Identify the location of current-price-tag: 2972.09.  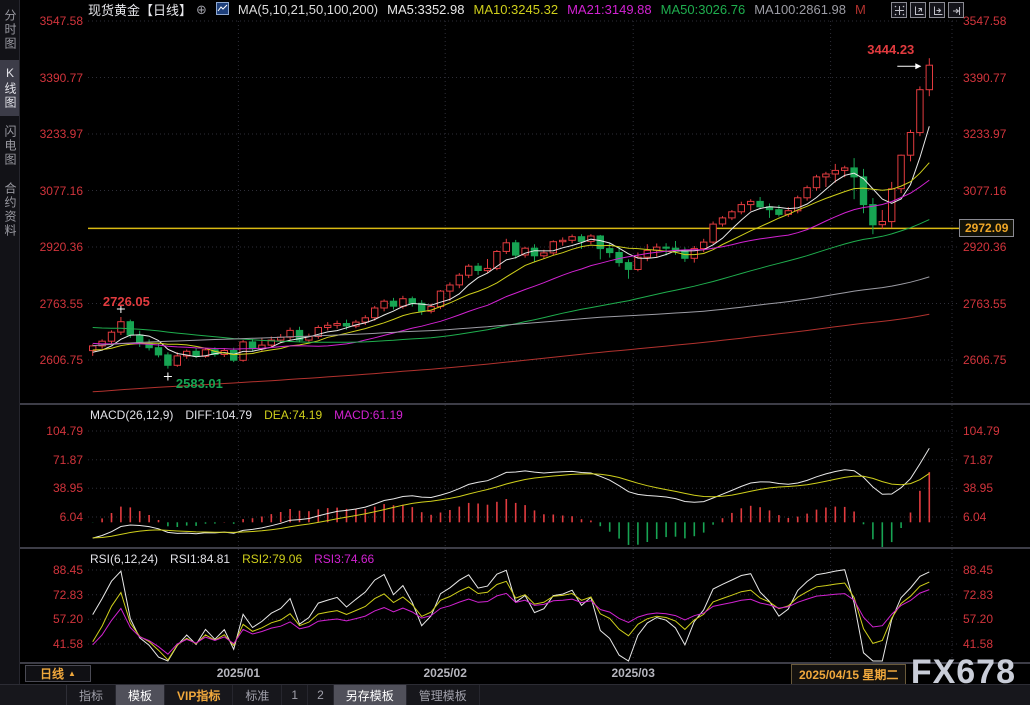
(987, 228).